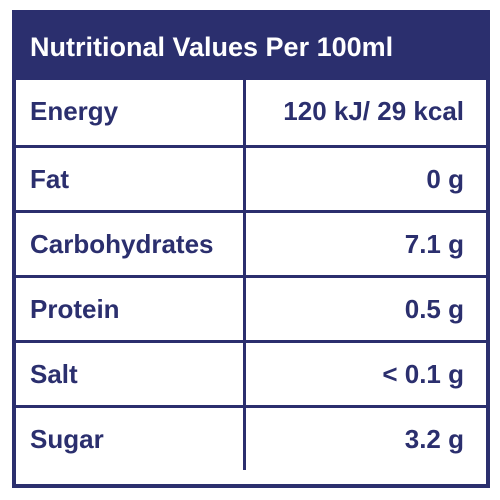 This screenshot has width=500, height=500. What do you see at coordinates (251, 242) in the screenshot?
I see `table-row: Carbohydrates 7.1 g` at bounding box center [251, 242].